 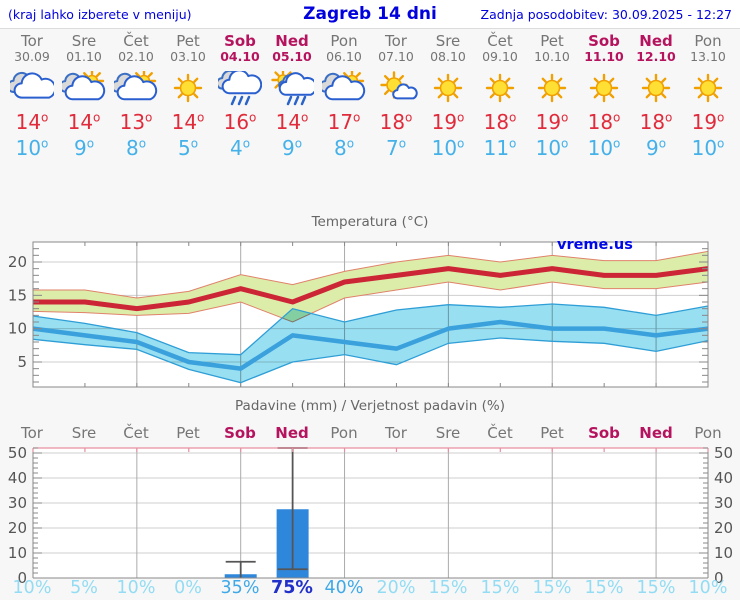 What do you see at coordinates (188, 148) in the screenshot?
I see `tmin-value: 5o` at bounding box center [188, 148].